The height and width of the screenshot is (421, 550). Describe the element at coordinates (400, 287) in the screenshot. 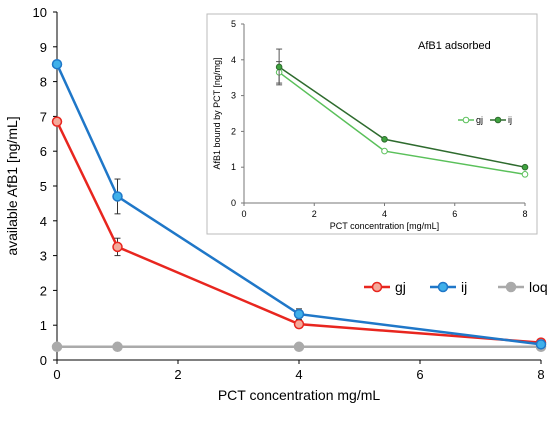

I see `main-legend-label-gj: gj` at that location.